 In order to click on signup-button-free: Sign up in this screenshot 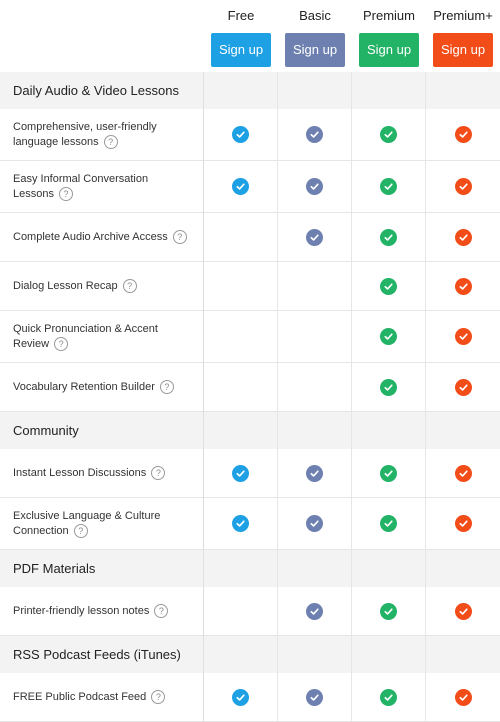, I will do `click(241, 50)`.